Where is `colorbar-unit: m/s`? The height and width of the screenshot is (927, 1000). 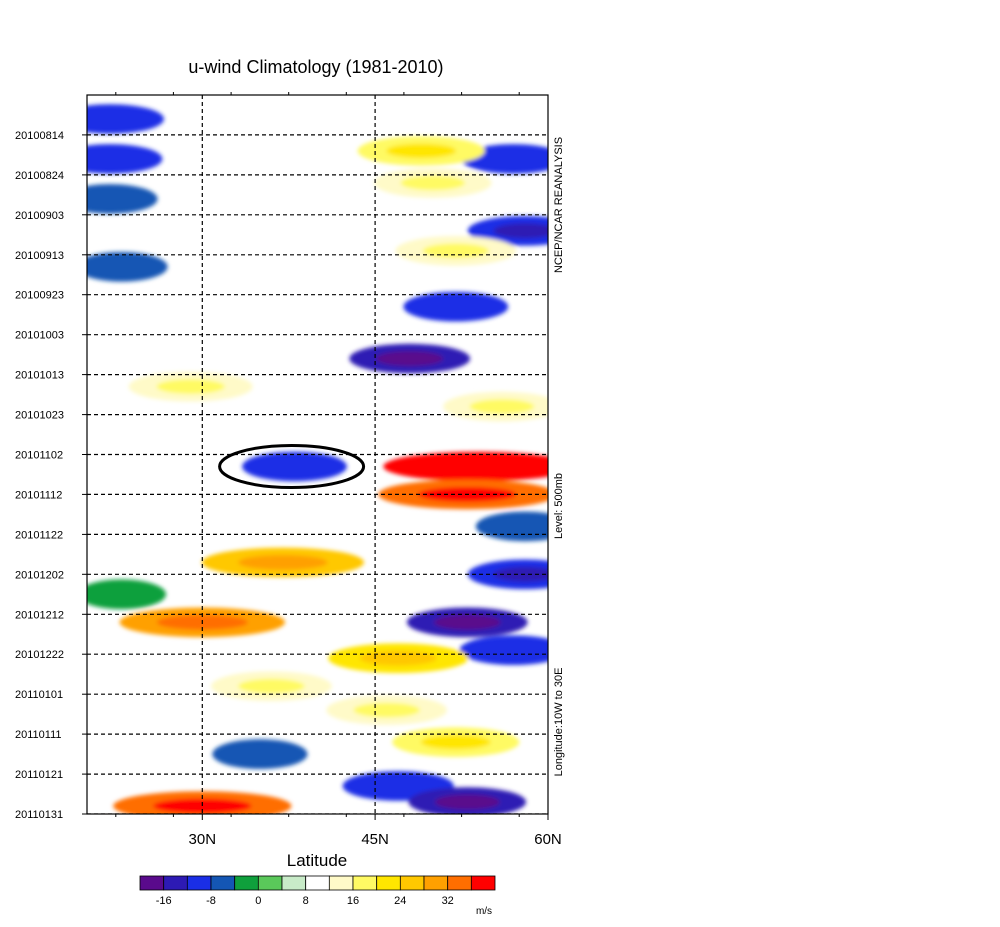 colorbar-unit: m/s is located at coordinates (484, 911).